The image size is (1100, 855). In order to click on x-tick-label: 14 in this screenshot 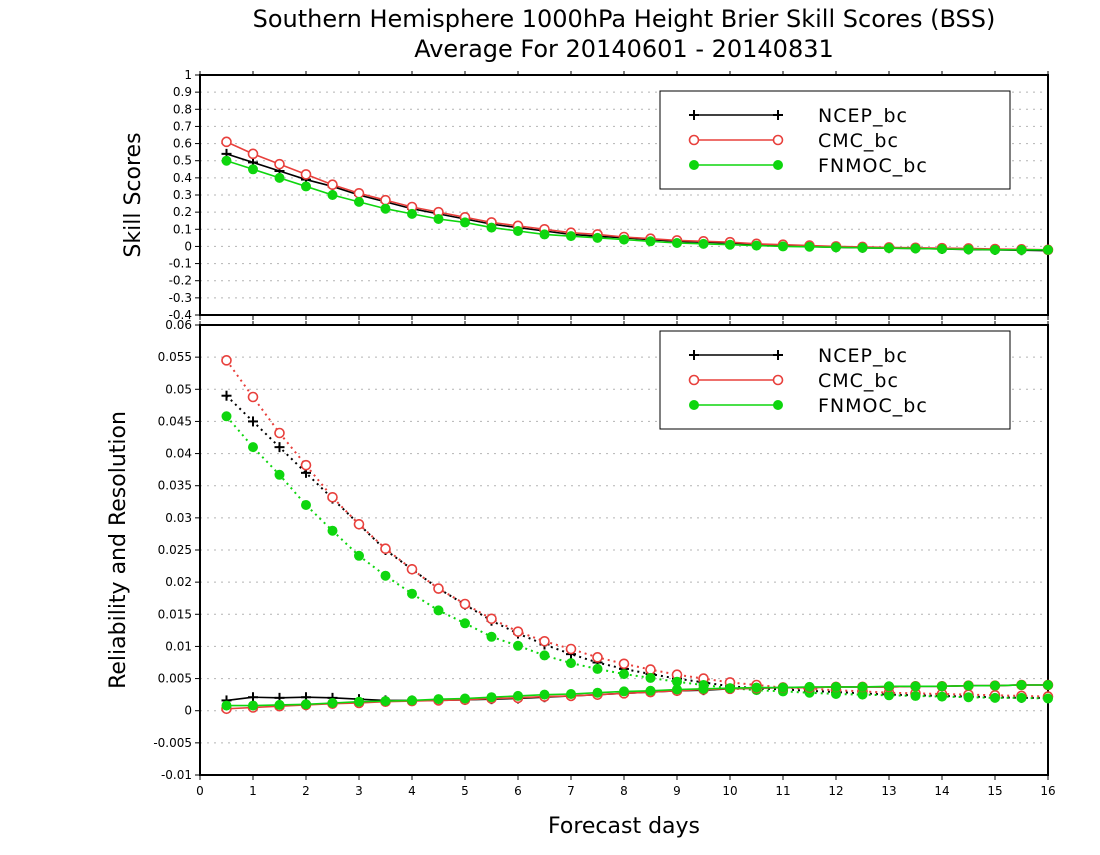, I will do `click(941, 791)`.